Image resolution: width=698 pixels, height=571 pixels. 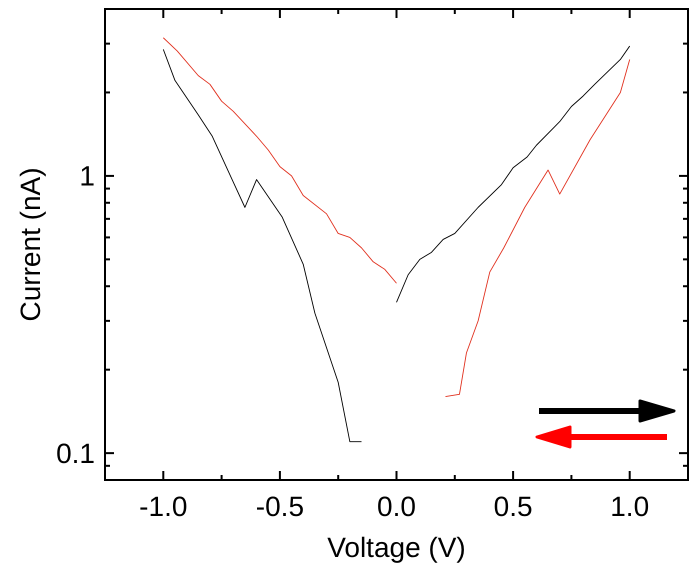 I want to click on y-tick-label: 0.1, so click(x=75, y=453).